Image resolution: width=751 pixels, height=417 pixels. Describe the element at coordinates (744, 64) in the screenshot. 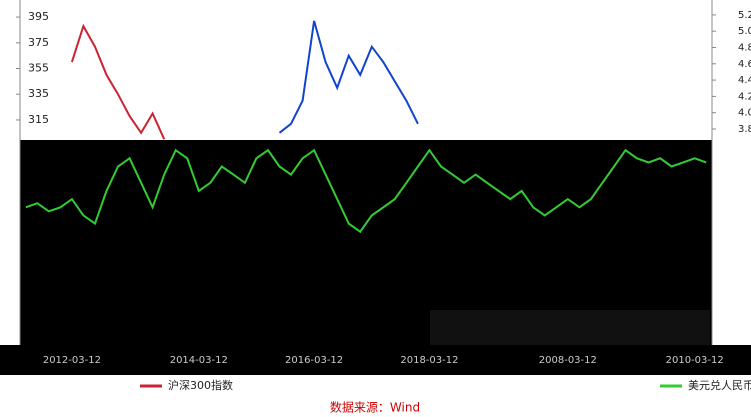

I see `y2-tick-label: 4.66` at that location.